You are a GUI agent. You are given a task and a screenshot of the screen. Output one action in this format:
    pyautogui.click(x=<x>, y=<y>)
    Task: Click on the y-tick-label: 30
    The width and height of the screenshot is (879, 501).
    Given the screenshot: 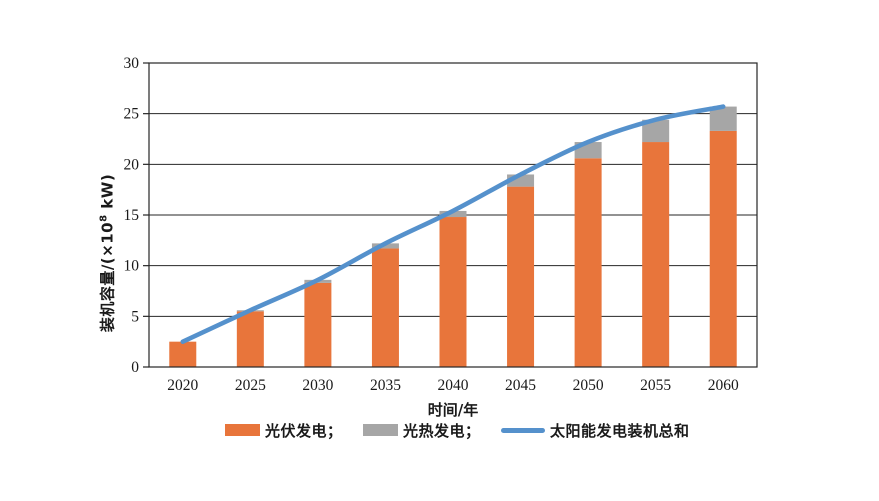 What is the action you would take?
    pyautogui.click(x=132, y=63)
    